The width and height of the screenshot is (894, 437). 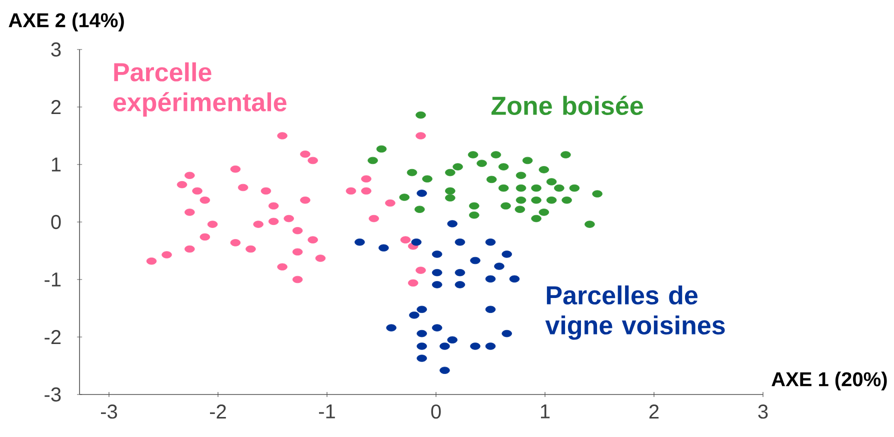 I want to click on series-label: Parcelle expérimentale, so click(x=199, y=89).